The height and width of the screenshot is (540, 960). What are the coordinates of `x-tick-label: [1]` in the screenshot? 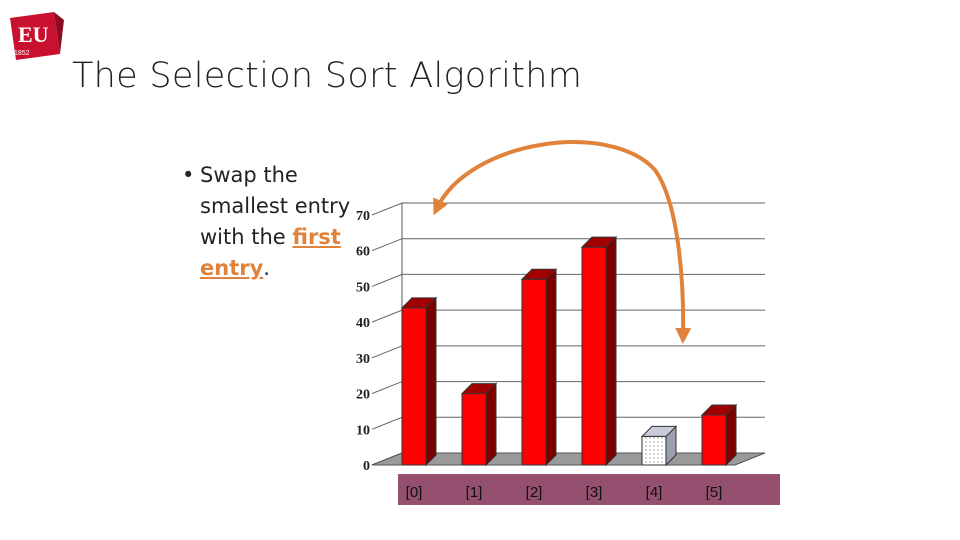 It's located at (474, 492).